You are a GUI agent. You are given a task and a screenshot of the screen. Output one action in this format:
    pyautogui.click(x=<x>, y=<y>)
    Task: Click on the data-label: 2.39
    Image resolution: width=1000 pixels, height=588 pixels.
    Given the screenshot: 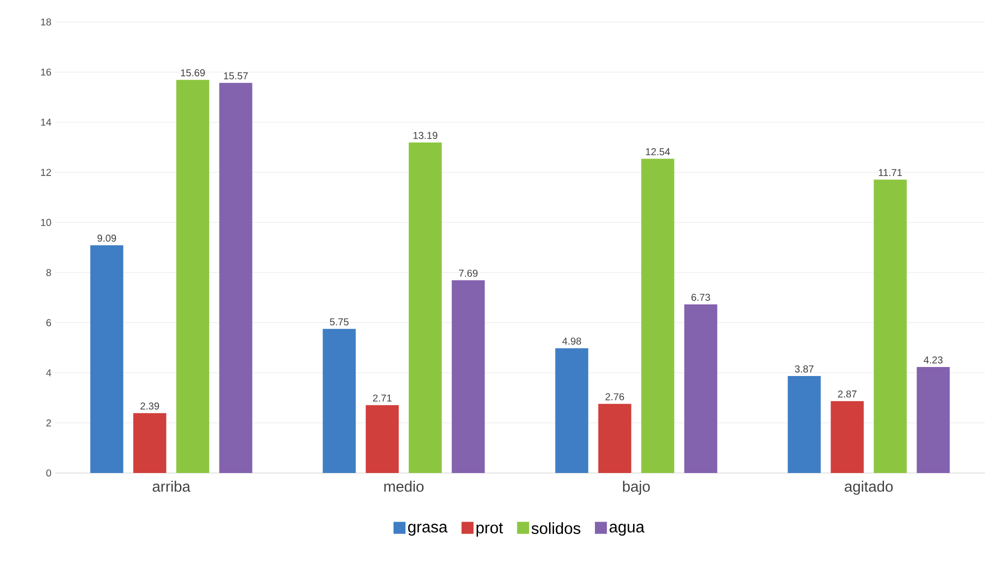 What is the action you would take?
    pyautogui.click(x=150, y=406)
    